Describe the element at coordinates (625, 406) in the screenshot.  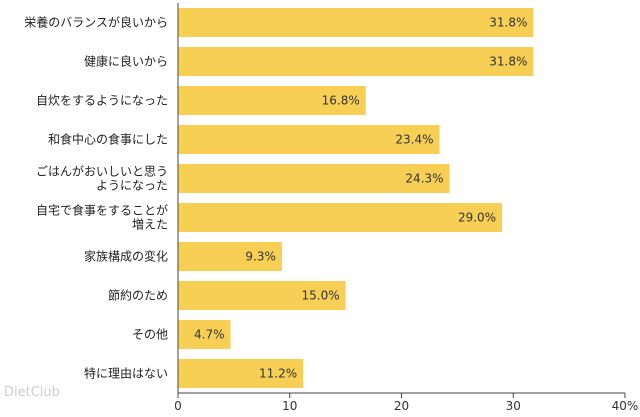
I see `x-tick-label: 40%` at that location.